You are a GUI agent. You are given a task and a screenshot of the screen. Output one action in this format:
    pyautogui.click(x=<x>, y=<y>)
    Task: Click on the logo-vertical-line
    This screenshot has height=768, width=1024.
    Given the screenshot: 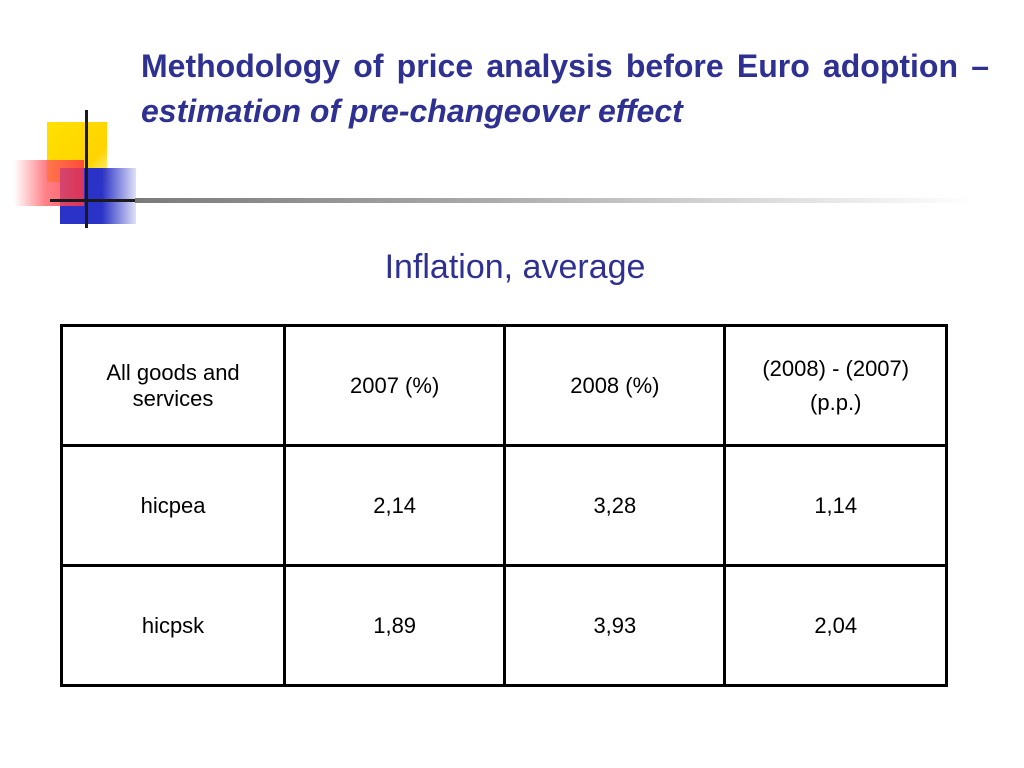 What is the action you would take?
    pyautogui.click(x=86, y=169)
    